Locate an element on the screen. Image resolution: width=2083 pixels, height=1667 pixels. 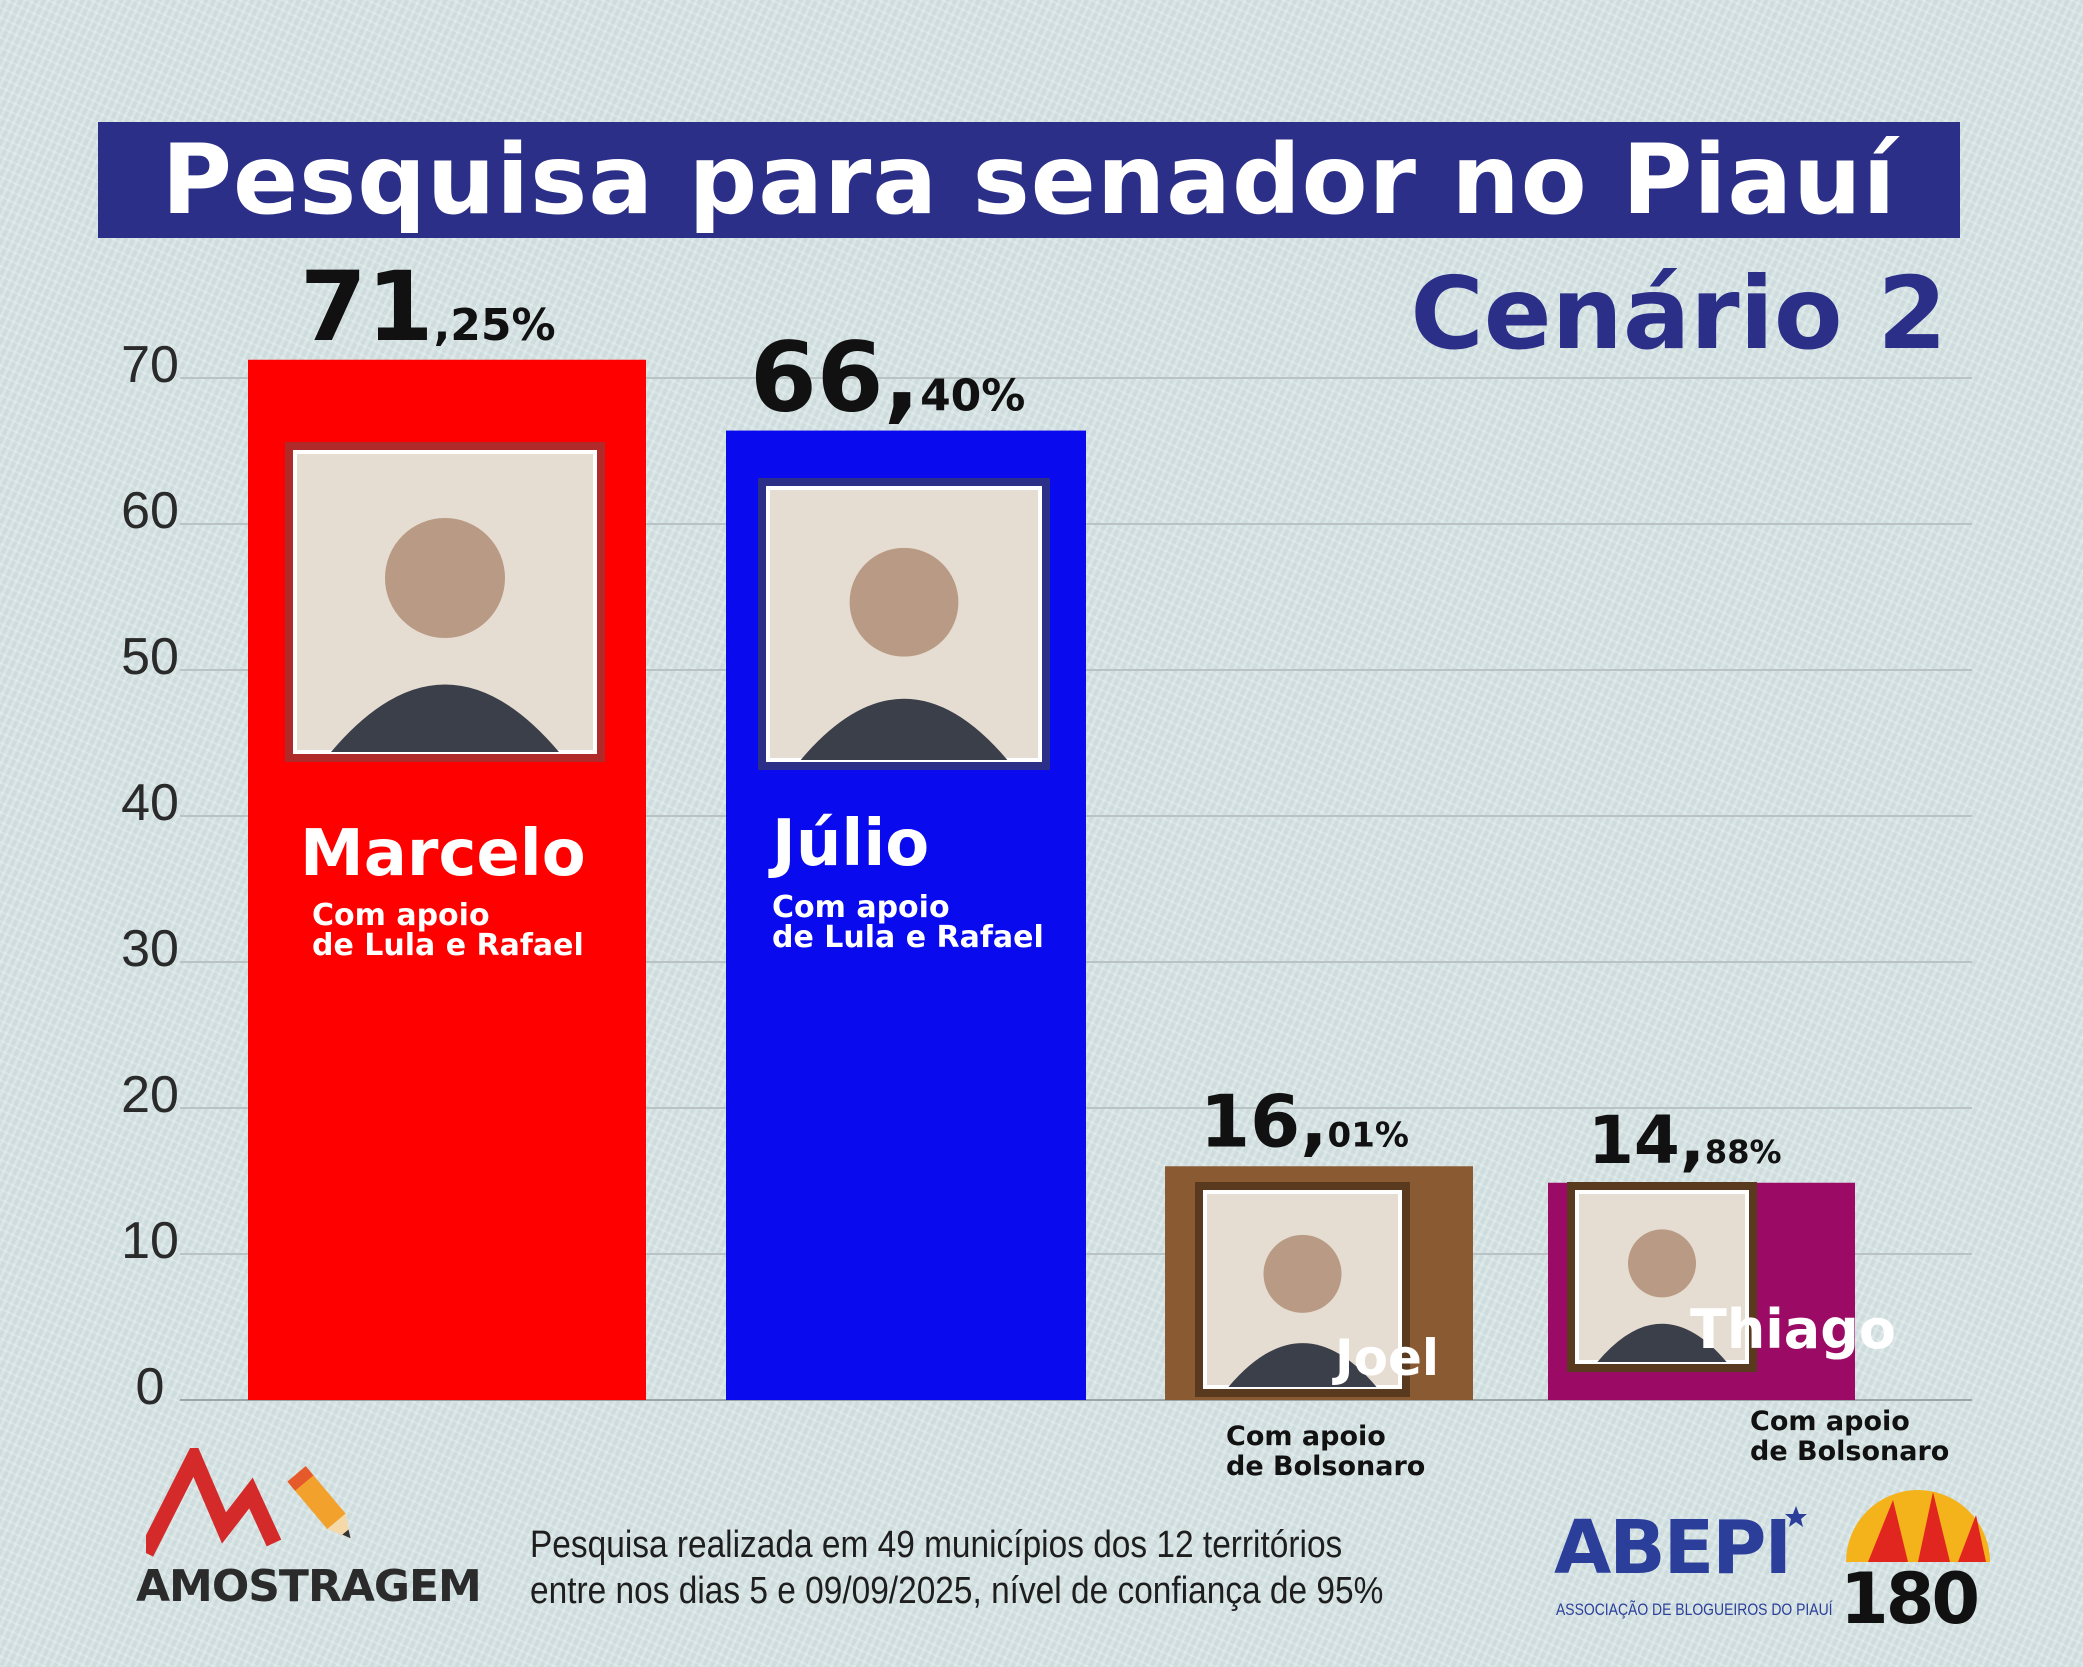
data-label-int: 16, is located at coordinates (1264, 1121).